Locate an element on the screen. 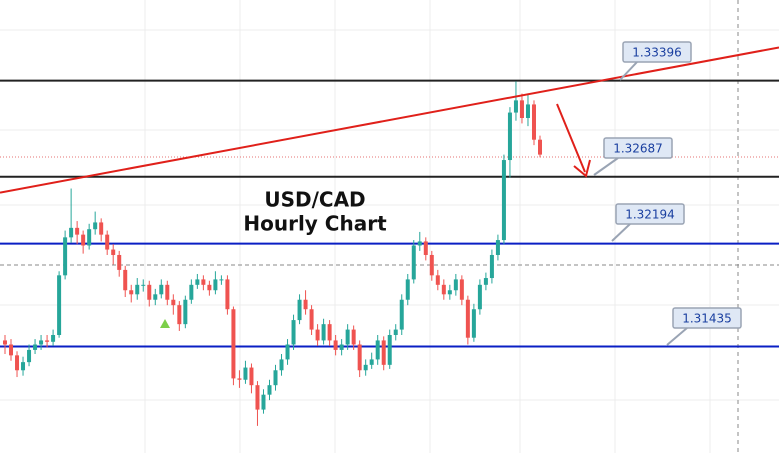 The height and width of the screenshot is (453, 779). arrow-shaft is located at coordinates (571, 138).